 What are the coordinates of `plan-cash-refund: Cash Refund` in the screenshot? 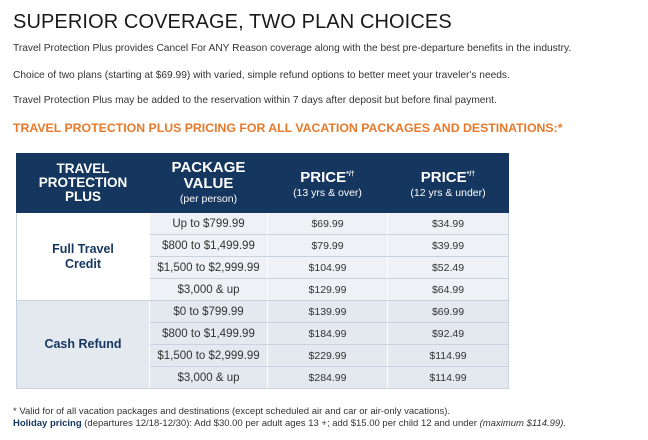 It's located at (83, 344).